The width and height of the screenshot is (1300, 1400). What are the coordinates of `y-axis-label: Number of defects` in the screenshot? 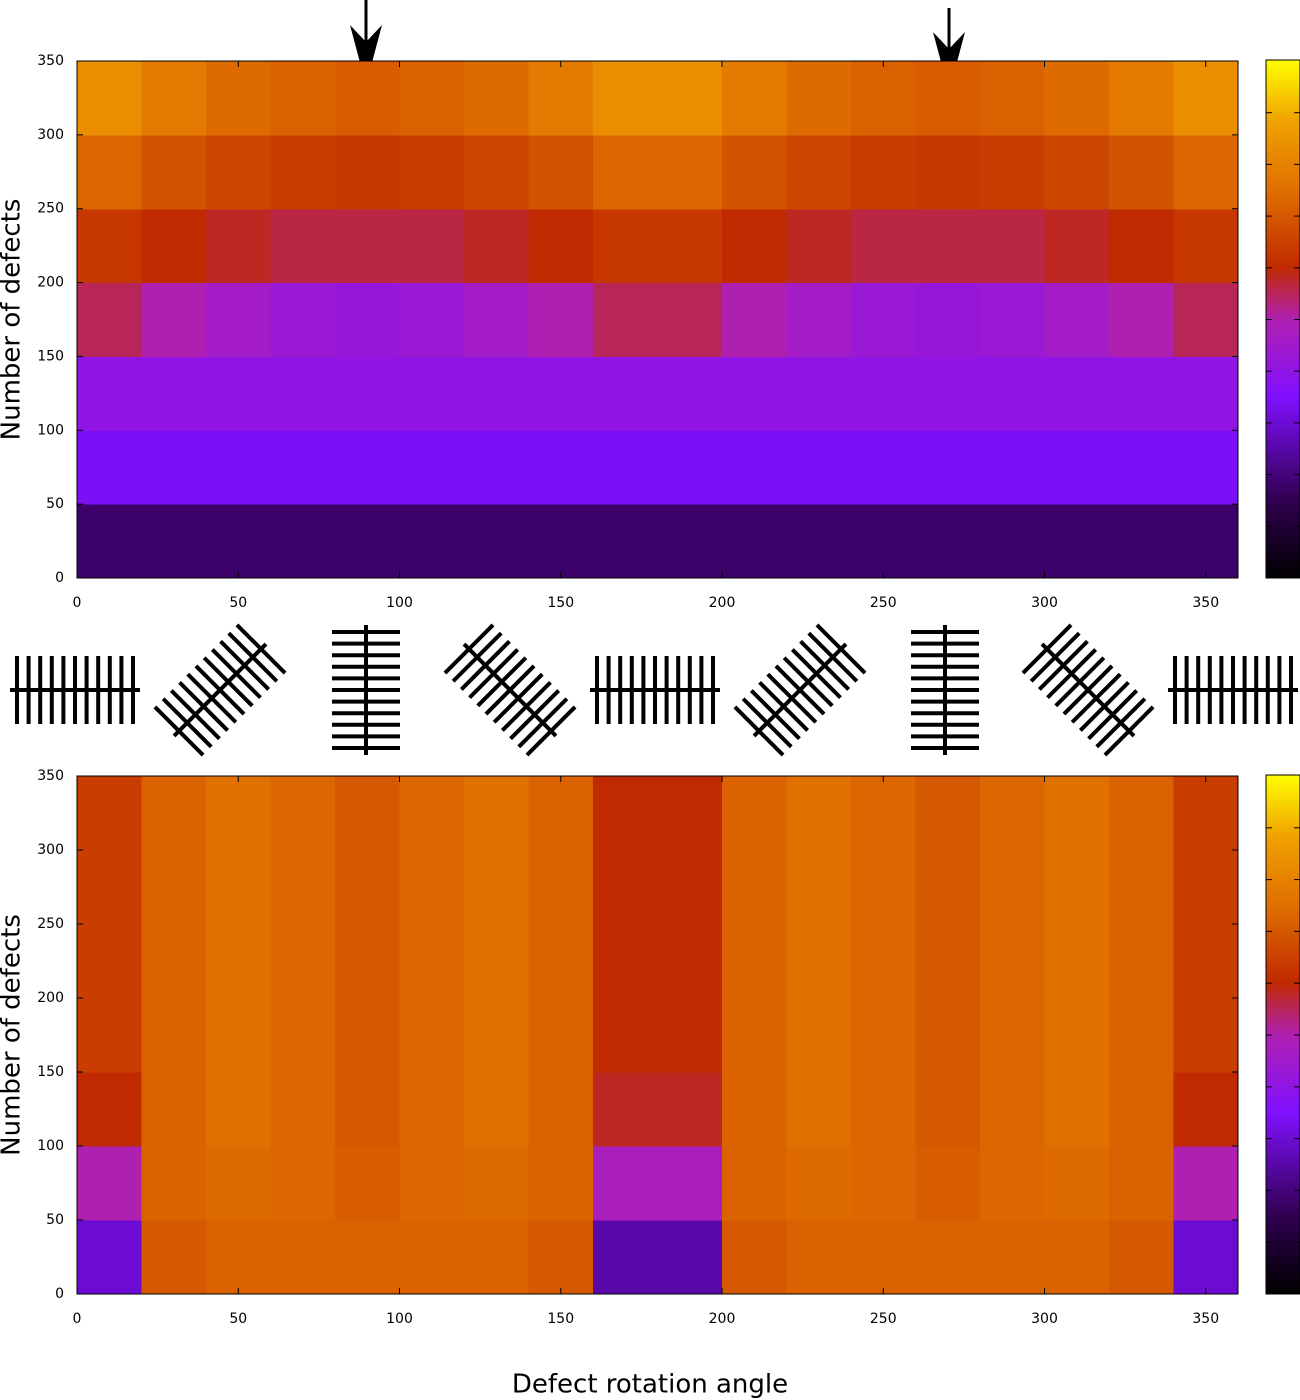 It's located at (13, 1035).